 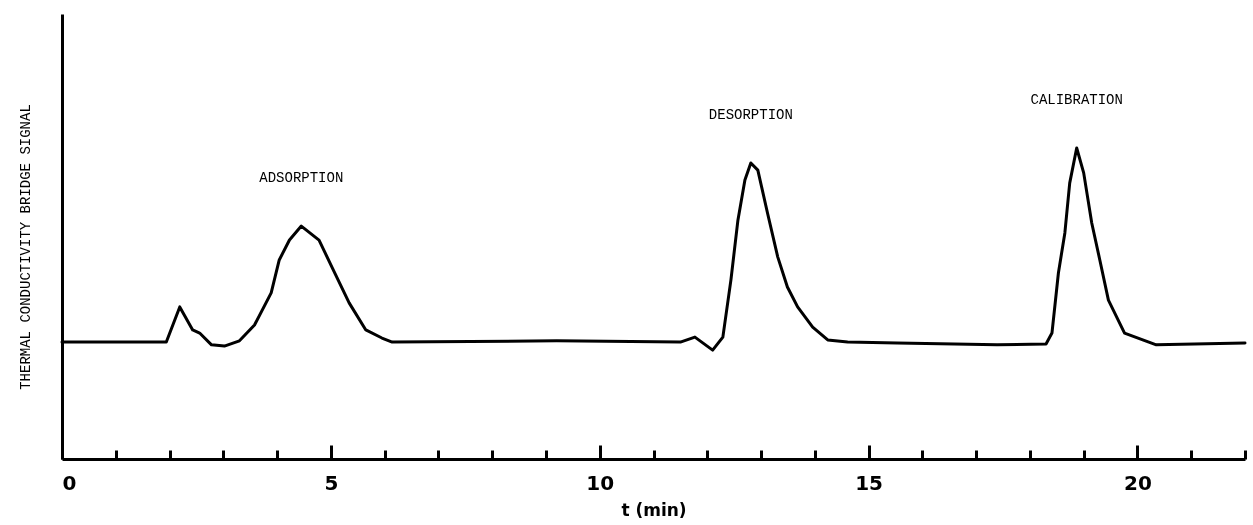 I want to click on y-axis-title: THERMAL CONDUCTIVITY BRIDGE SIGNAL, so click(x=25, y=247).